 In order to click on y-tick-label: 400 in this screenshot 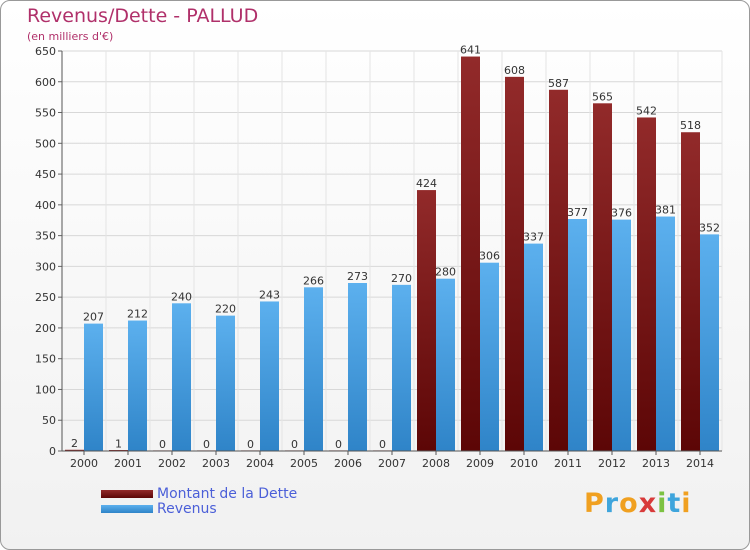, I will do `click(45, 205)`.